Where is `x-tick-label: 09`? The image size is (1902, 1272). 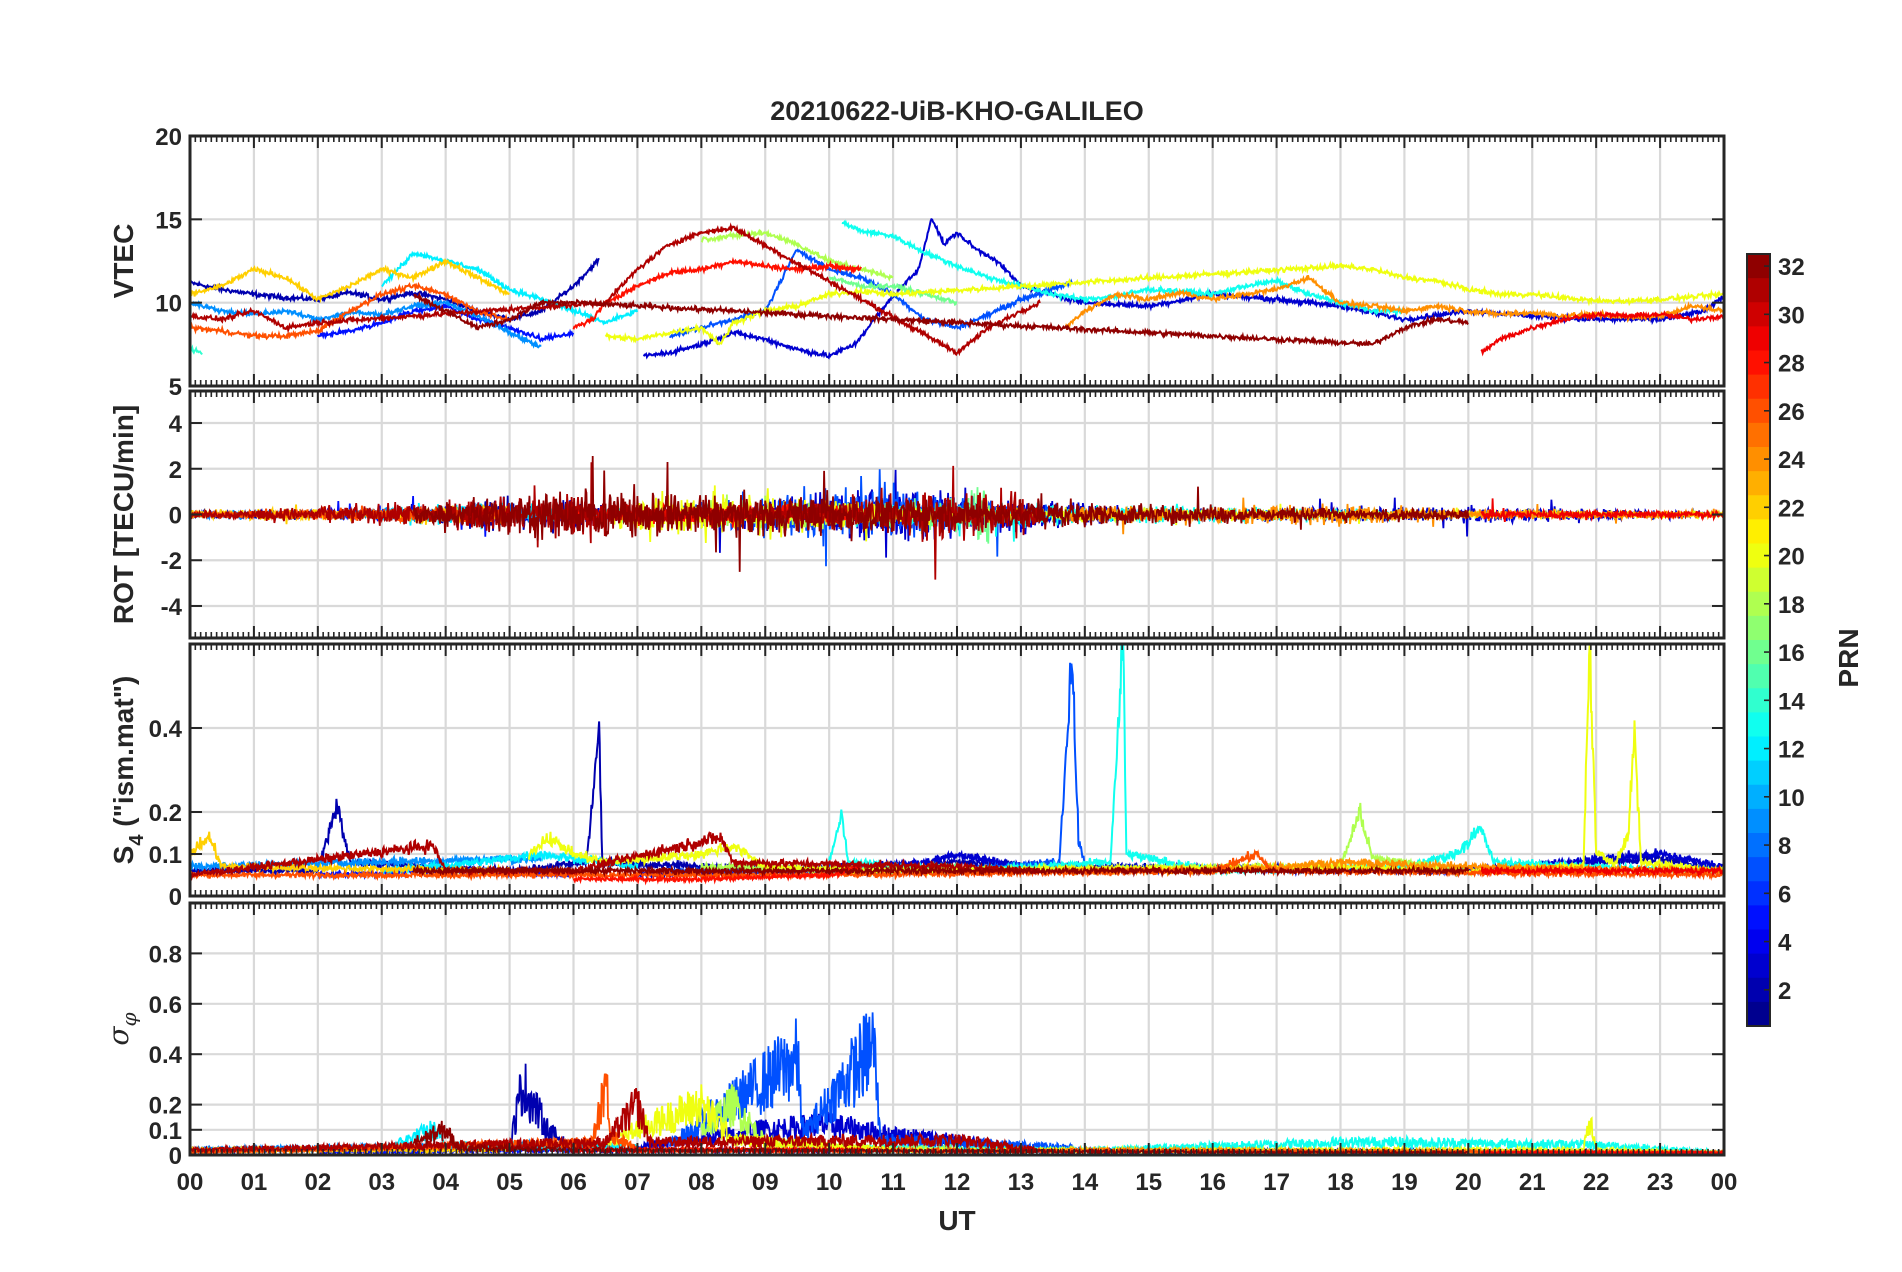
x-tick-label: 09 is located at coordinates (765, 1182).